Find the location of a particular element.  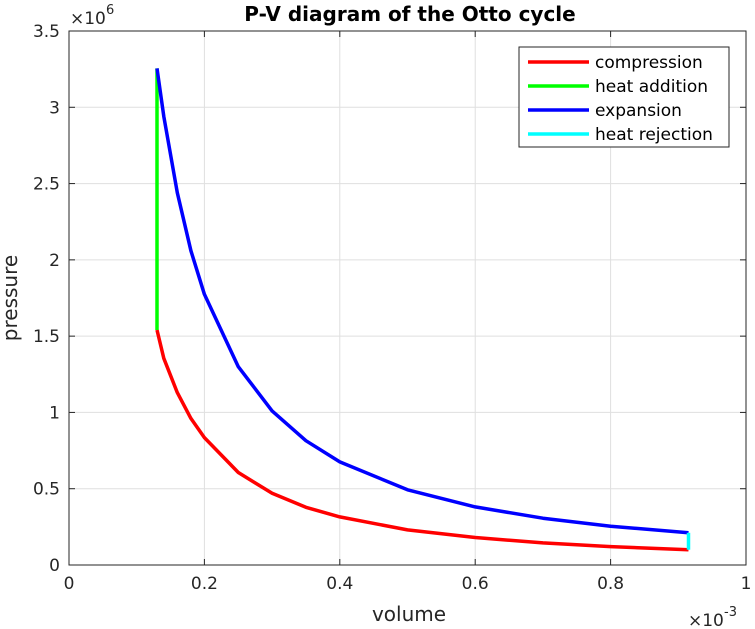

chart-title: P-V diagram of the Otto cycle is located at coordinates (409, 14).